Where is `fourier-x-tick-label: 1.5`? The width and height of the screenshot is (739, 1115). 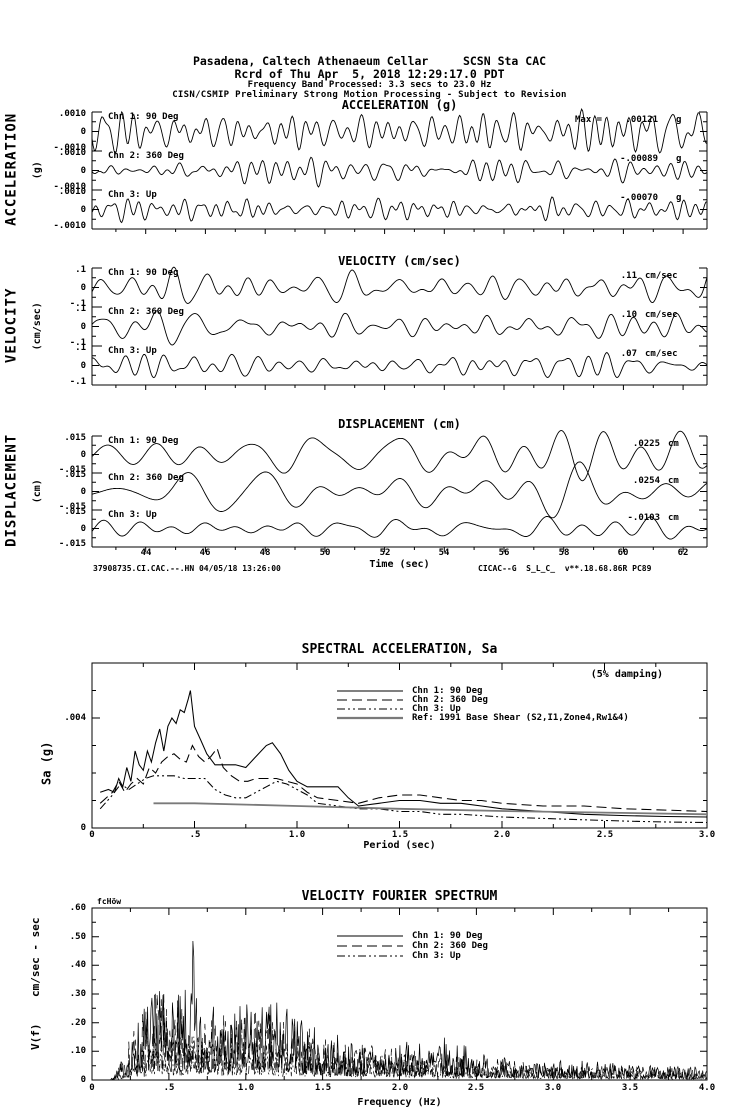
fourier-x-tick-label: 1.5 is located at coordinates (323, 1088).